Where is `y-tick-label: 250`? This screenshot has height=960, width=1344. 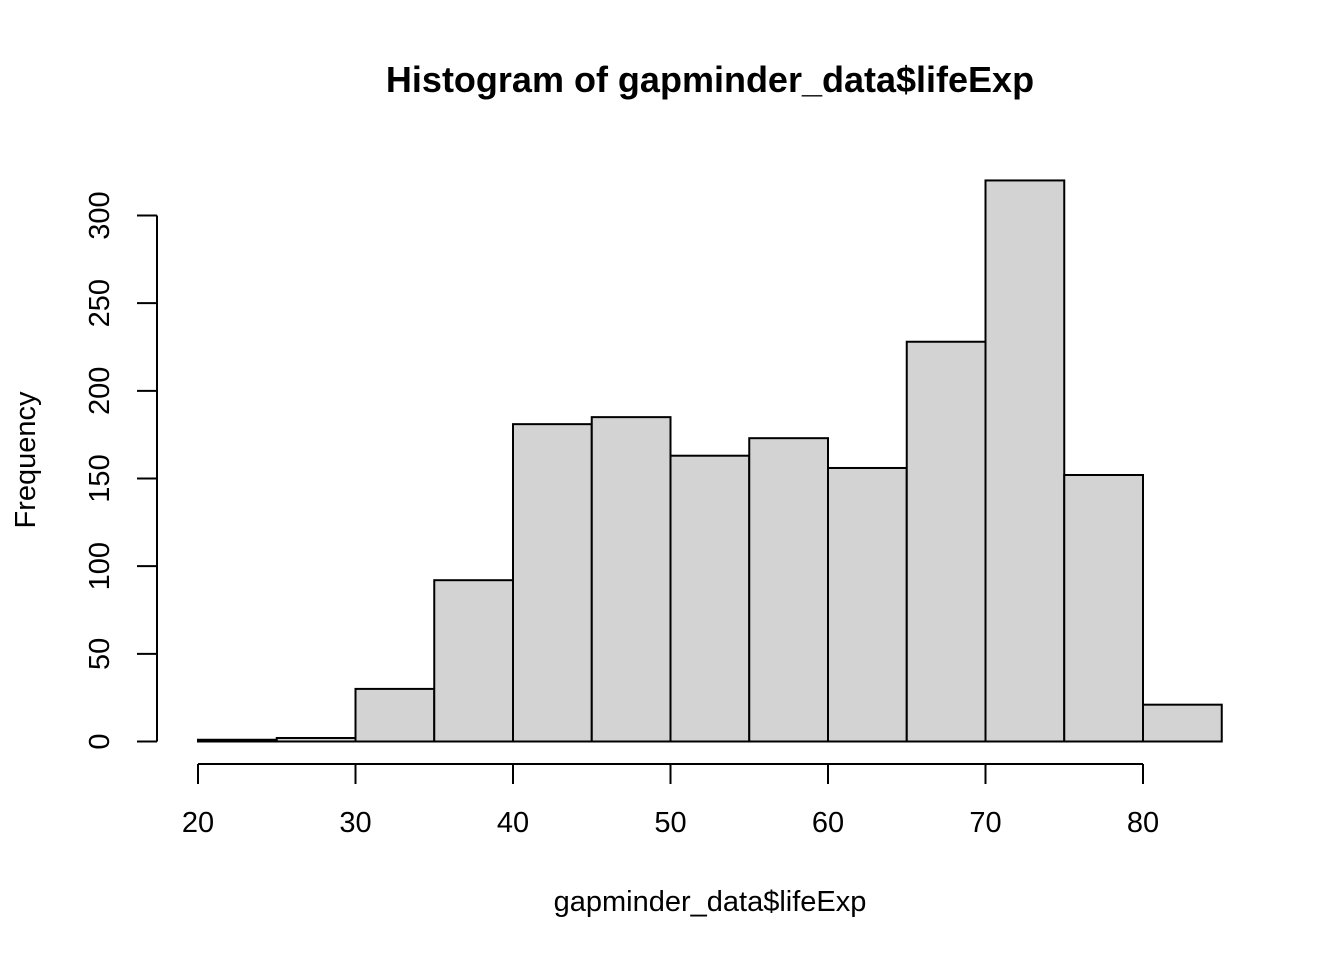 y-tick-label: 250 is located at coordinates (100, 303).